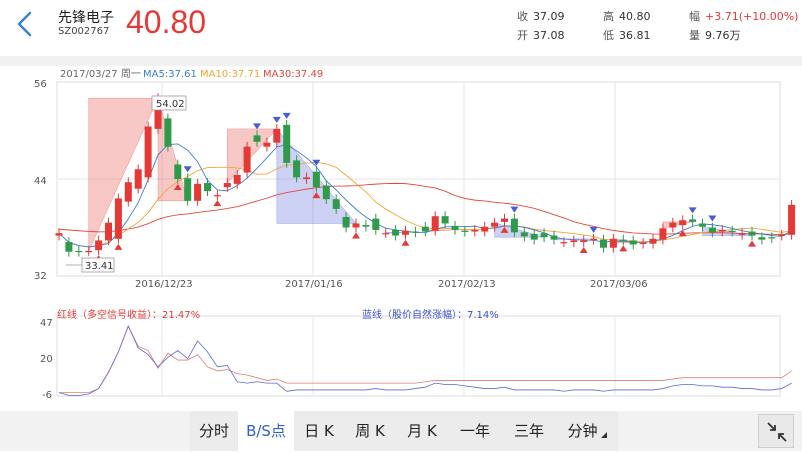 The height and width of the screenshot is (453, 802). What do you see at coordinates (164, 284) in the screenshot?
I see `x-date-1: 2016/12/23` at bounding box center [164, 284].